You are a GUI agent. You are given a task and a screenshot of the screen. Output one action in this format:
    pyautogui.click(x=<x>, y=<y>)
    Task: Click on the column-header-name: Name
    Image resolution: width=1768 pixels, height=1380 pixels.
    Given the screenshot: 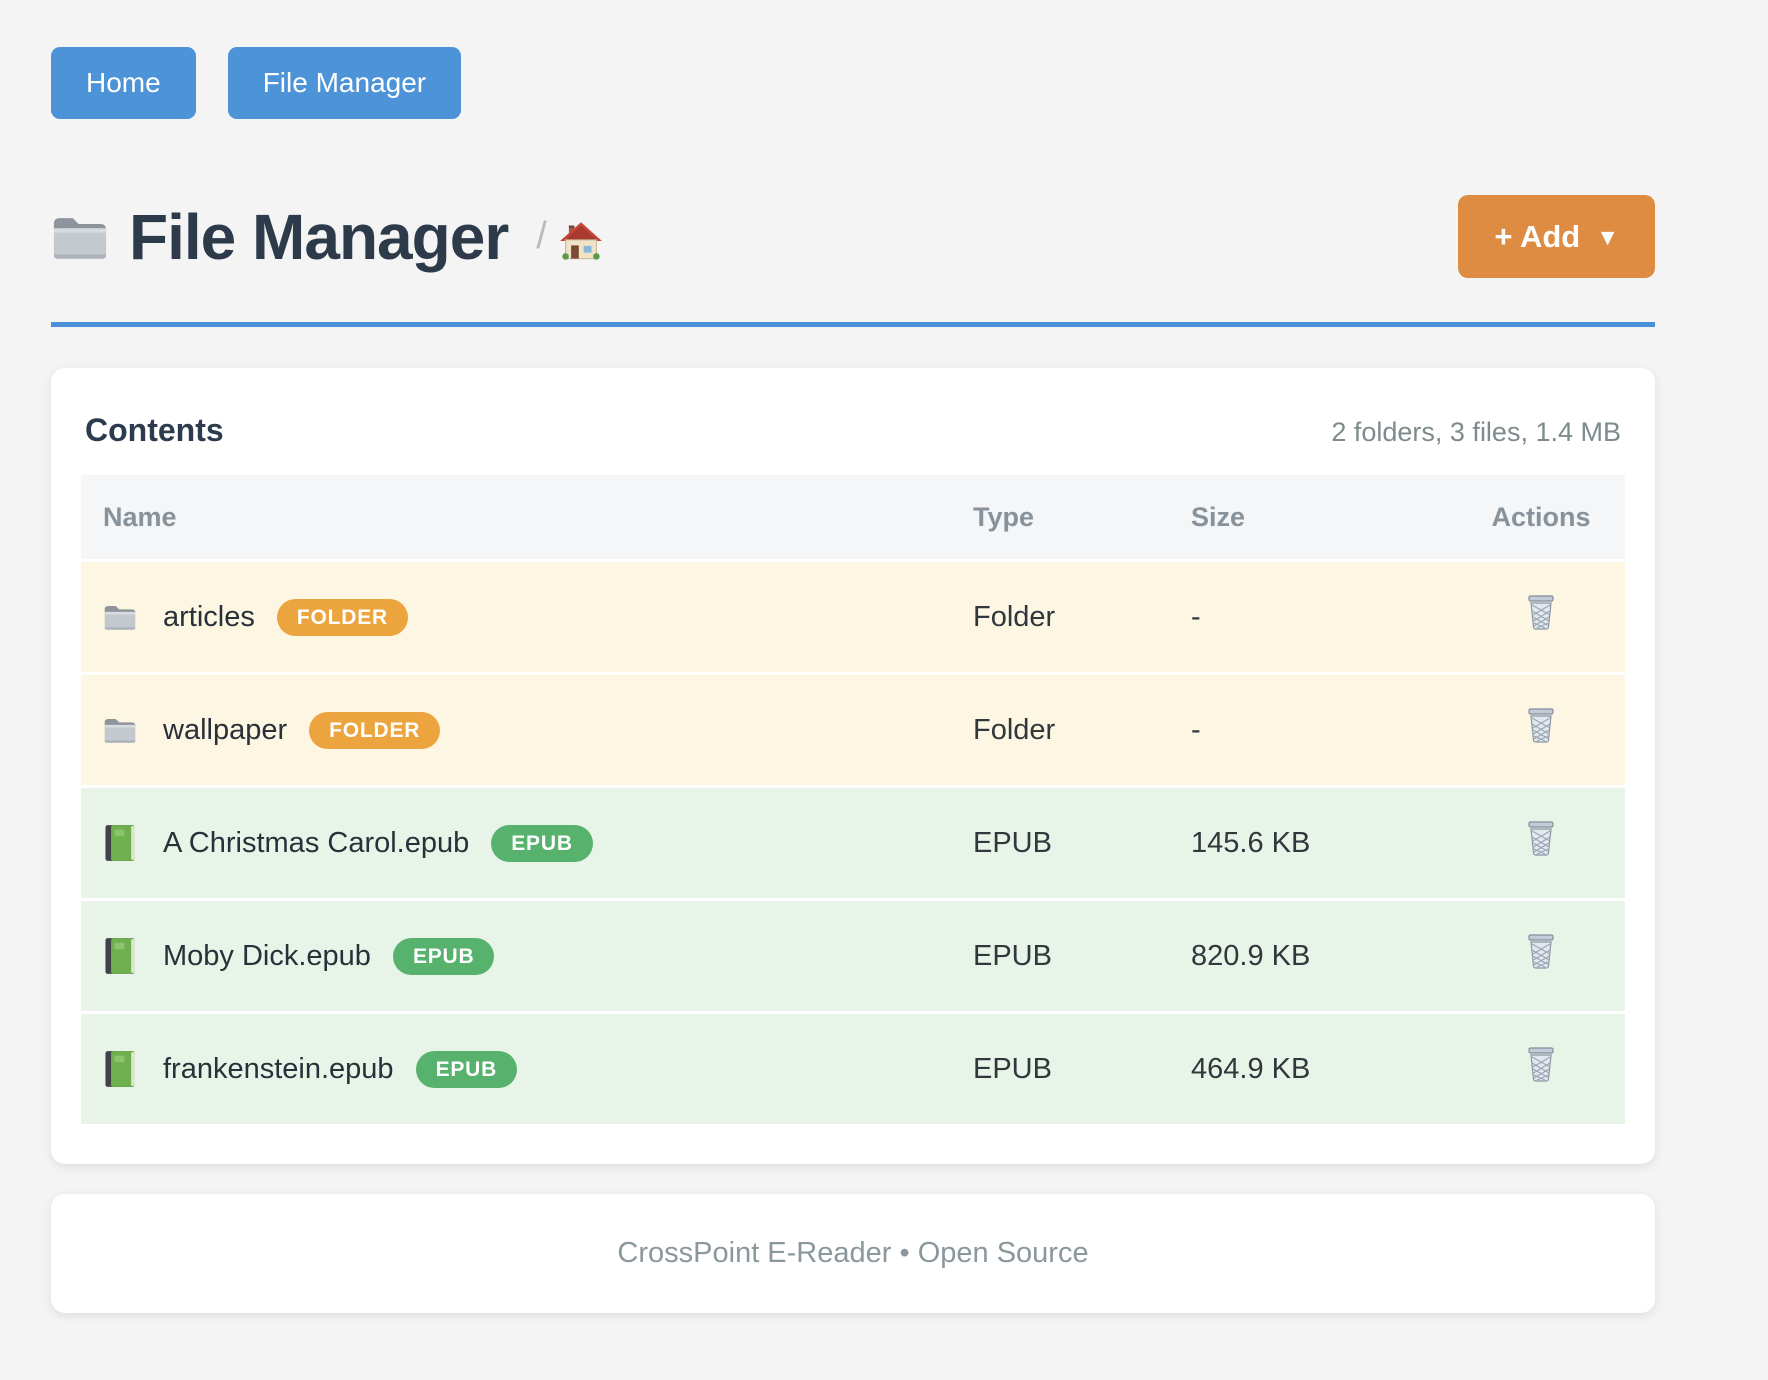 What is the action you would take?
    pyautogui.click(x=140, y=516)
    